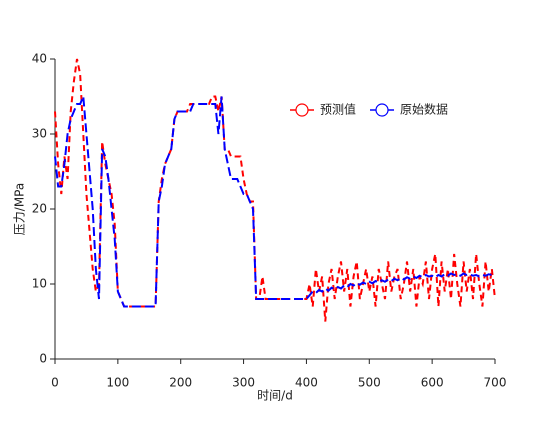  I want to click on y-axis-label: 压力/MPa, so click(20, 209).